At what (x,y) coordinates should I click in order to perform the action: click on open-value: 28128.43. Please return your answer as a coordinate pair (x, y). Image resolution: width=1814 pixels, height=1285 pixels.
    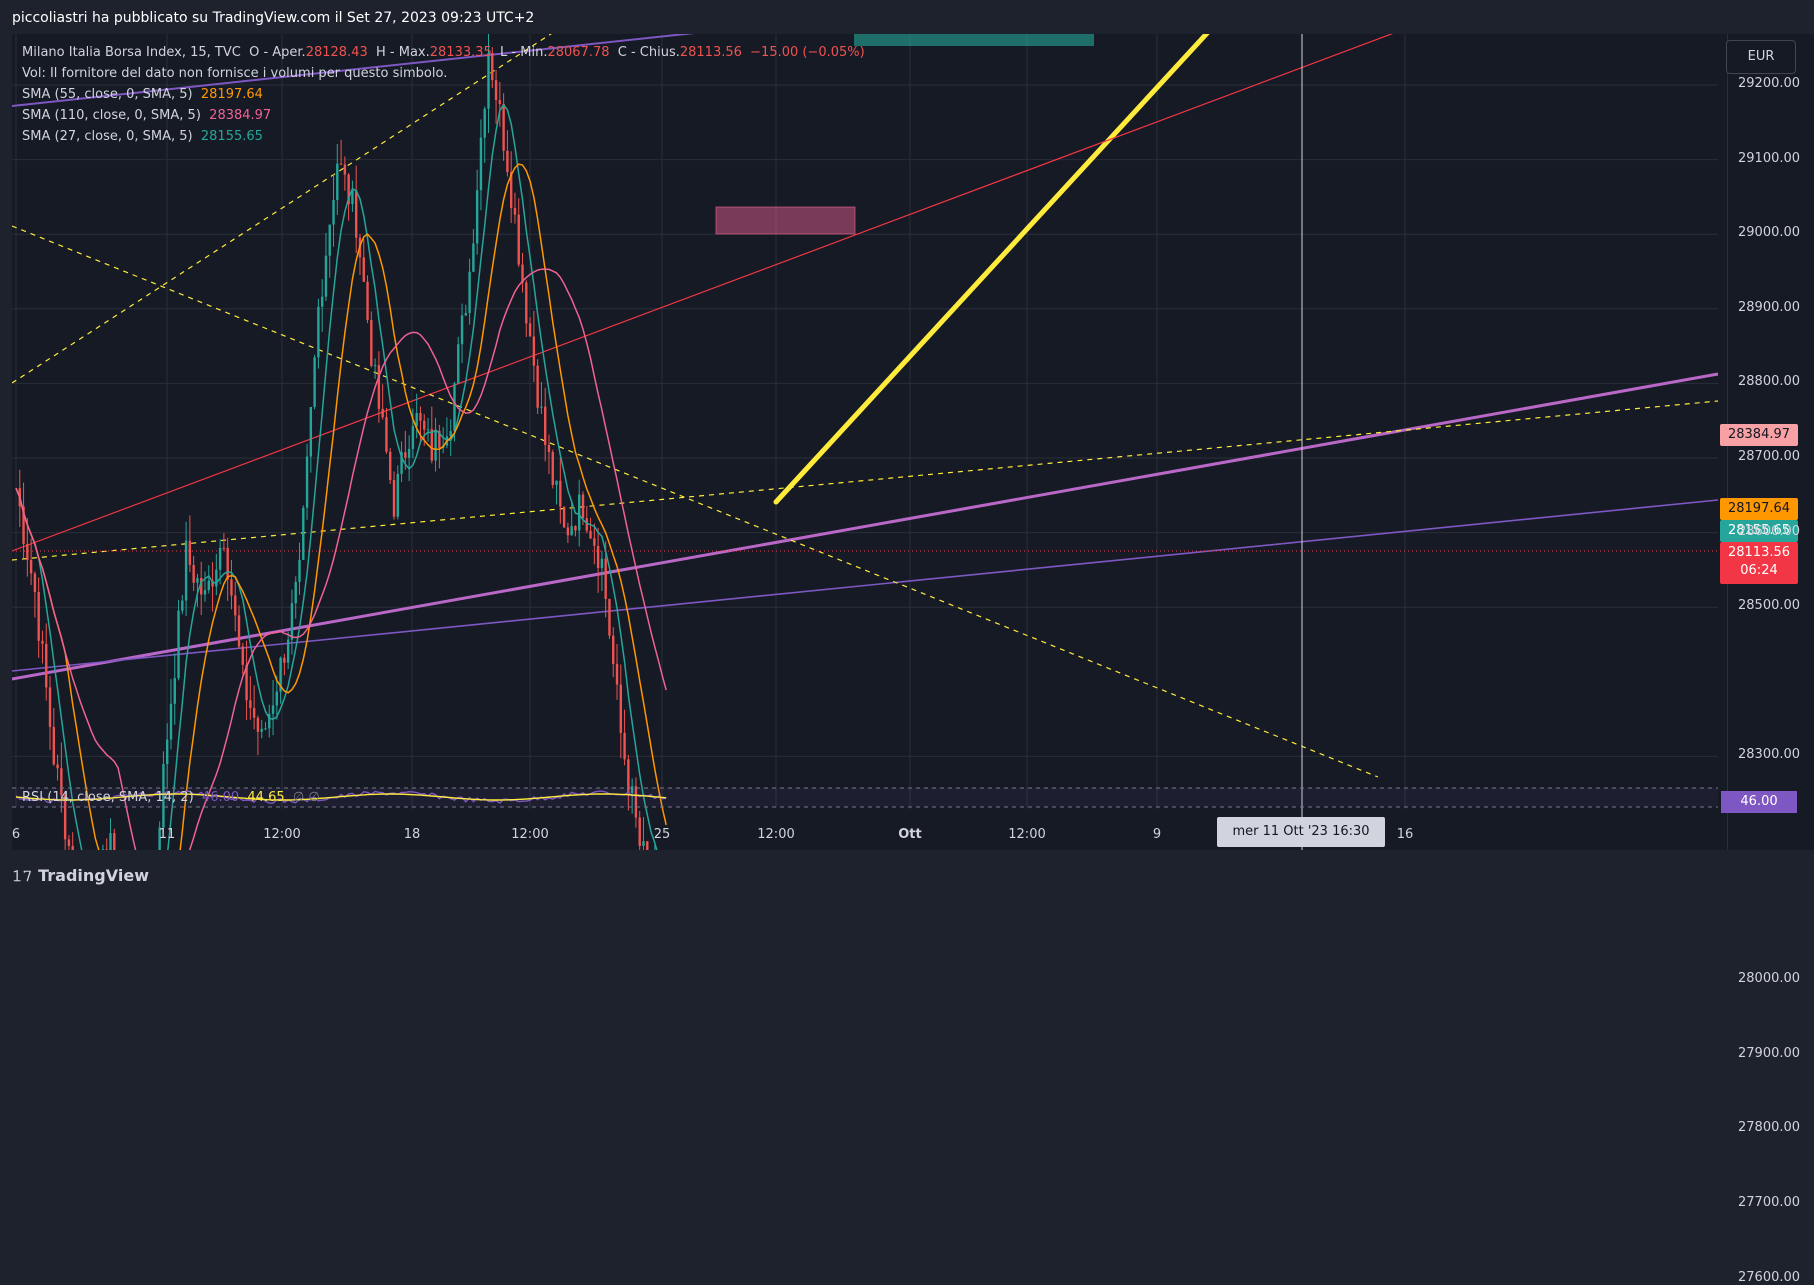
    Looking at the image, I should click on (336, 52).